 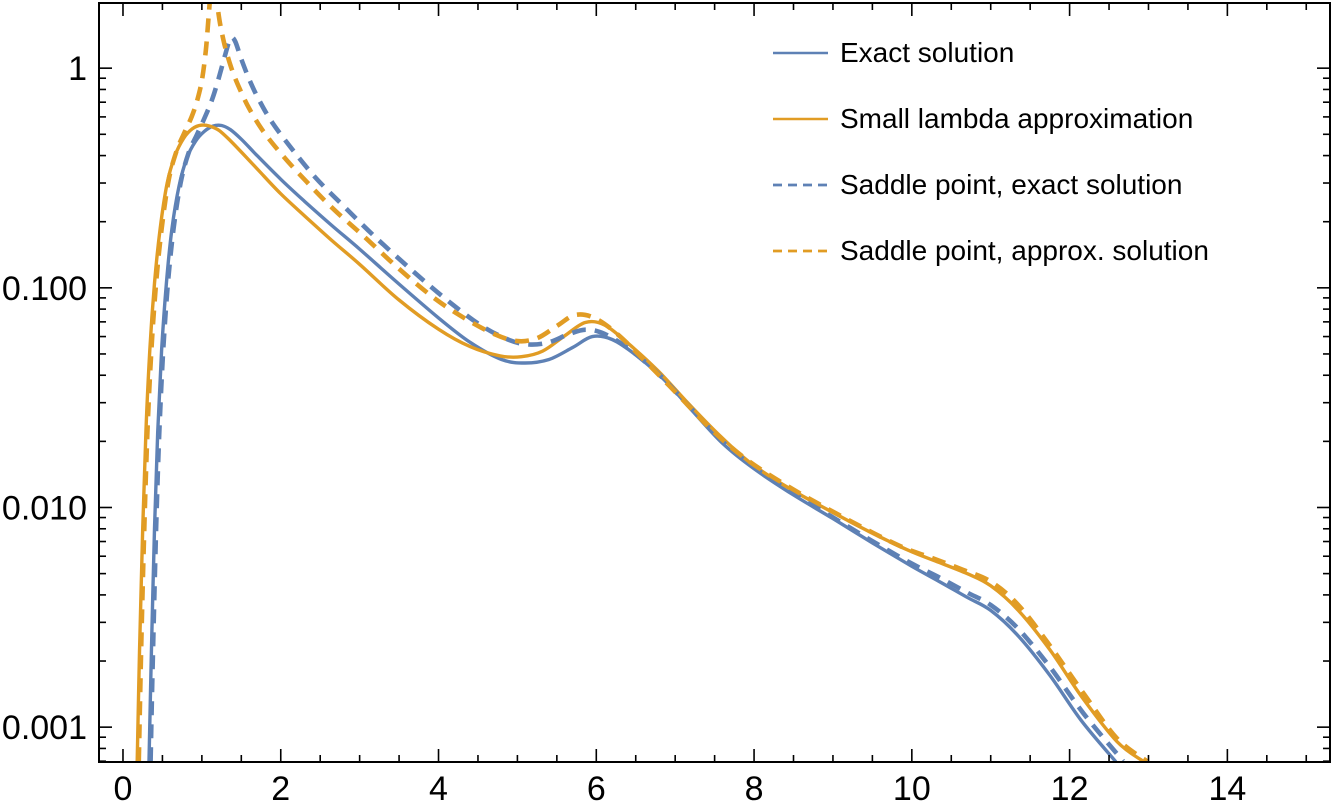 I want to click on y-tick-label: 0.100, so click(x=44, y=289).